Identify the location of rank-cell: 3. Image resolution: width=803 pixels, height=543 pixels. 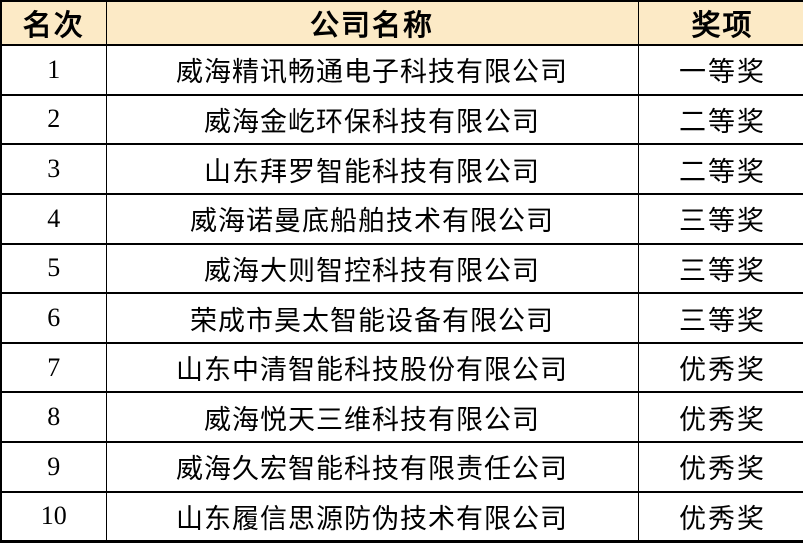
(53, 169).